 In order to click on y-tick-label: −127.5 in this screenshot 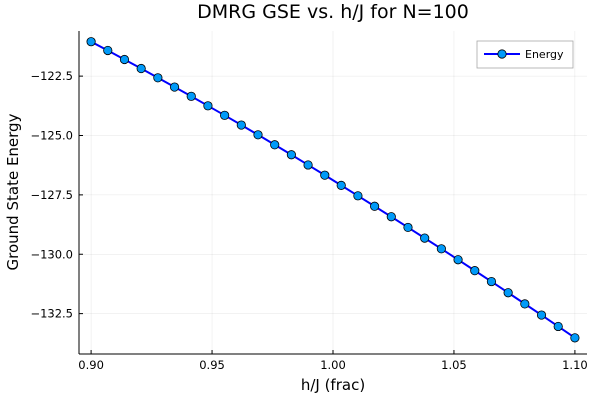, I will do `click(51, 195)`.